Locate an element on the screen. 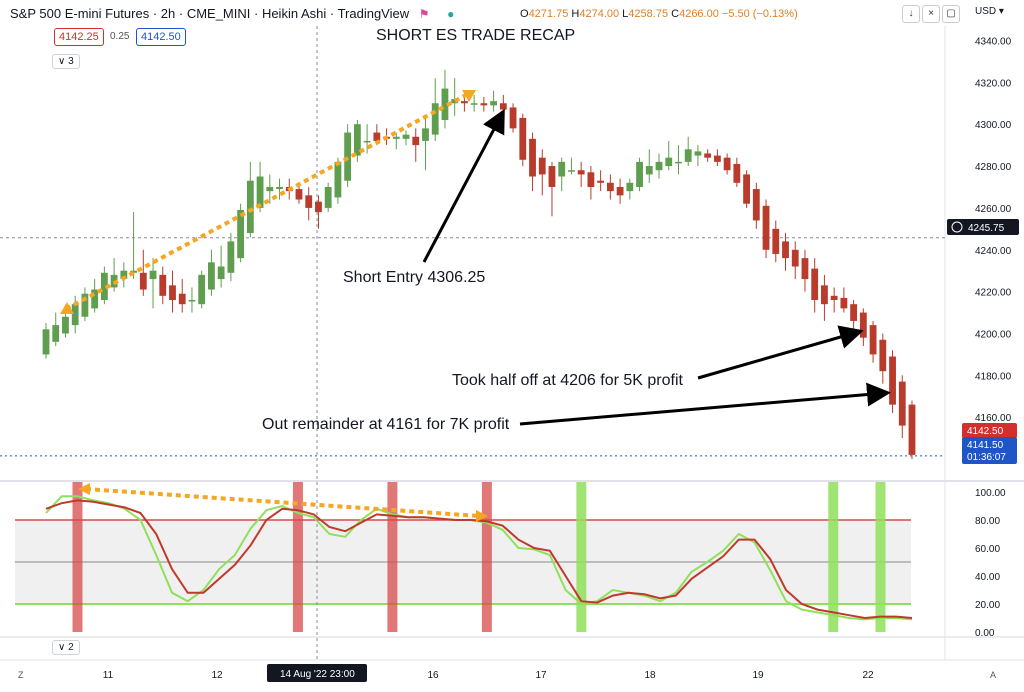 The image size is (1024, 692). entry-label: Short Entry 4306.25 is located at coordinates (414, 277).